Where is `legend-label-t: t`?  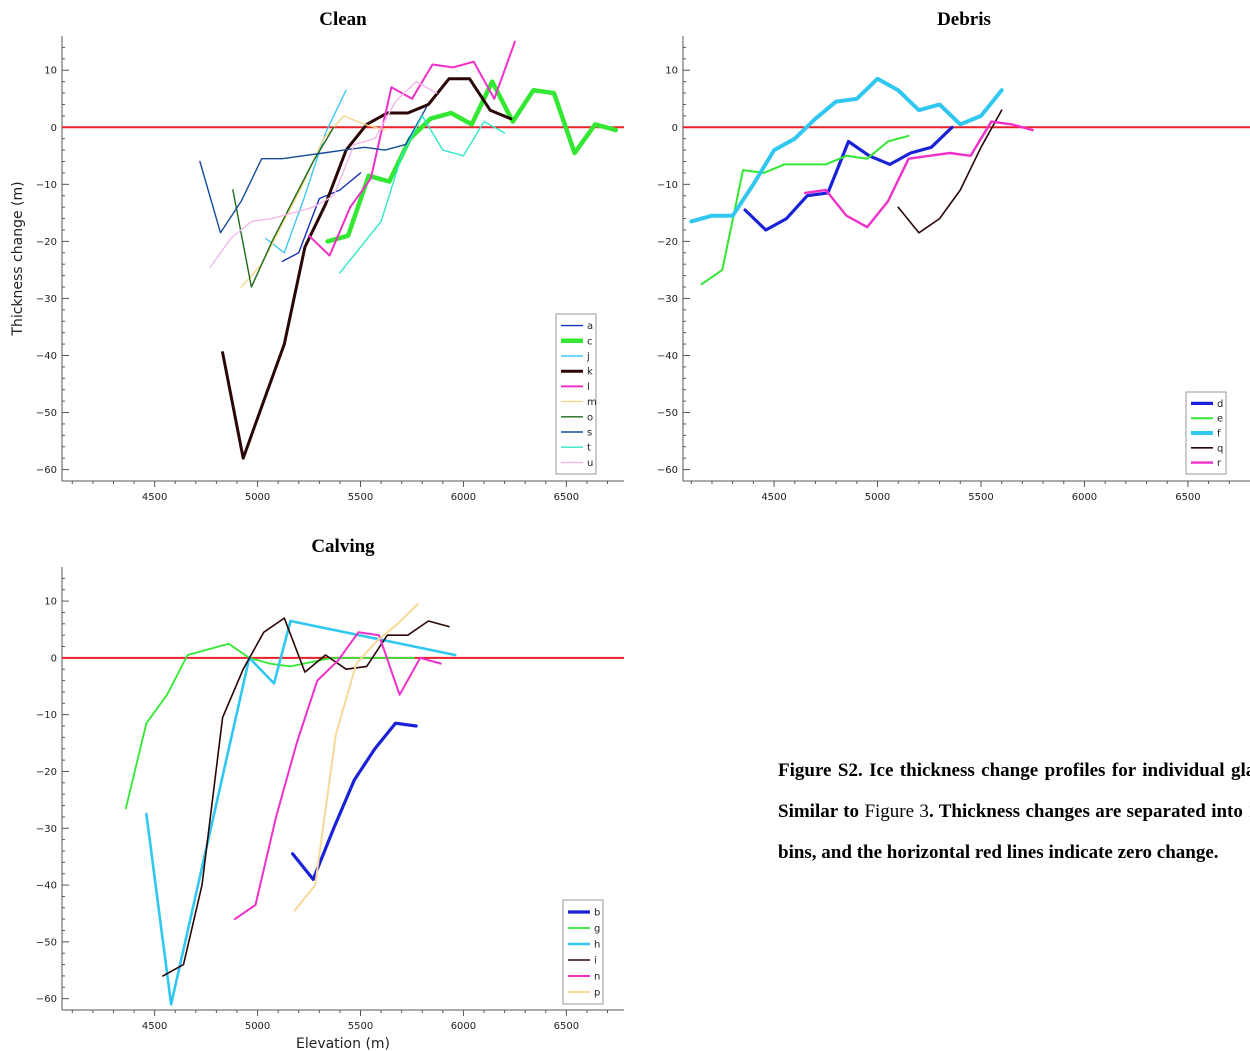 legend-label-t: t is located at coordinates (589, 448).